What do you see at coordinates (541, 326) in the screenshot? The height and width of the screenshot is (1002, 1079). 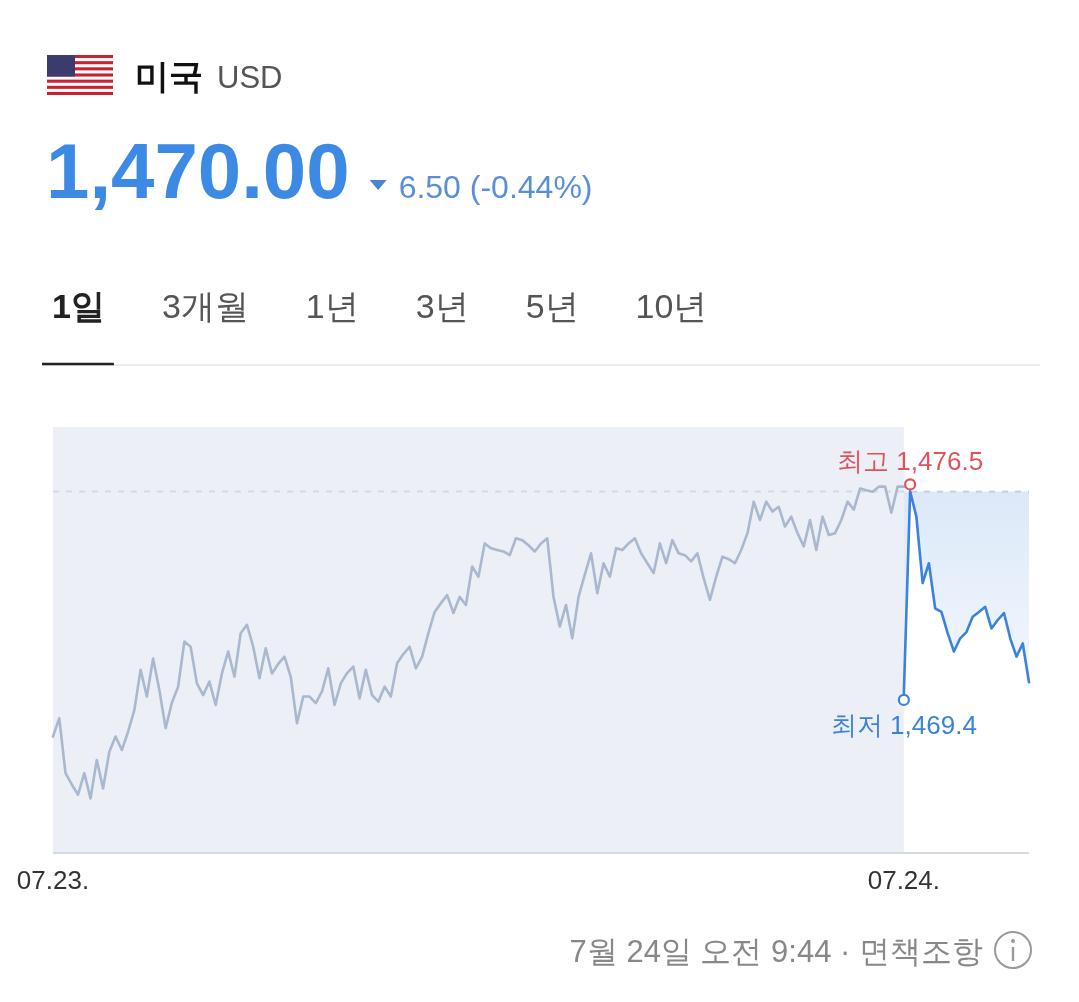 I see `tabs: 1일 3개월 1년 3년 5년 10년` at bounding box center [541, 326].